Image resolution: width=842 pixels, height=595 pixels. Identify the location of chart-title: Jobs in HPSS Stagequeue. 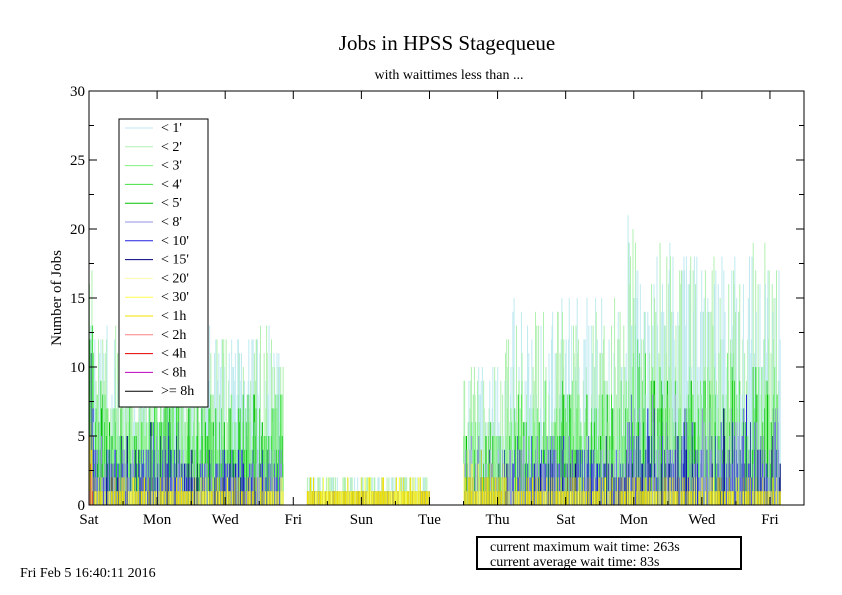
(447, 43).